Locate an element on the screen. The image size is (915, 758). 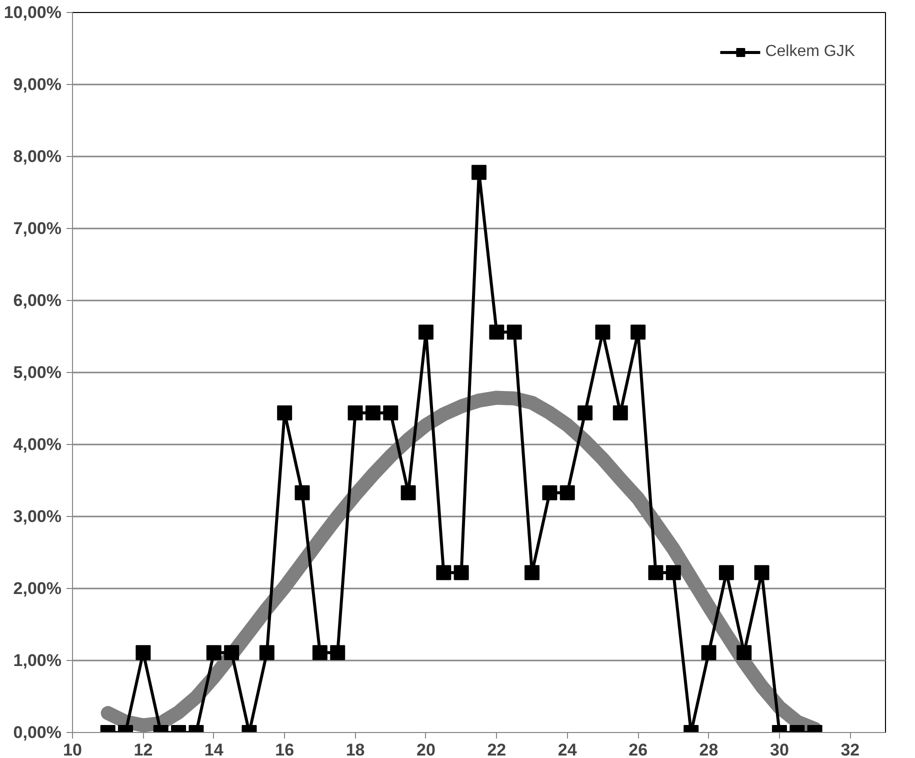
x-tick-label: 24 is located at coordinates (568, 749).